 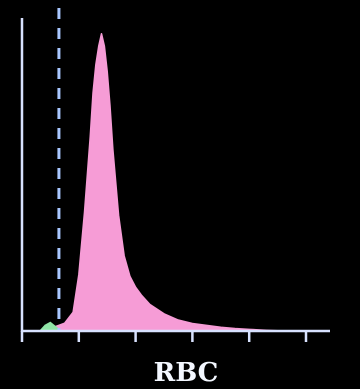 What do you see at coordinates (164, 336) in the screenshot?
I see `x-axis-ticks` at bounding box center [164, 336].